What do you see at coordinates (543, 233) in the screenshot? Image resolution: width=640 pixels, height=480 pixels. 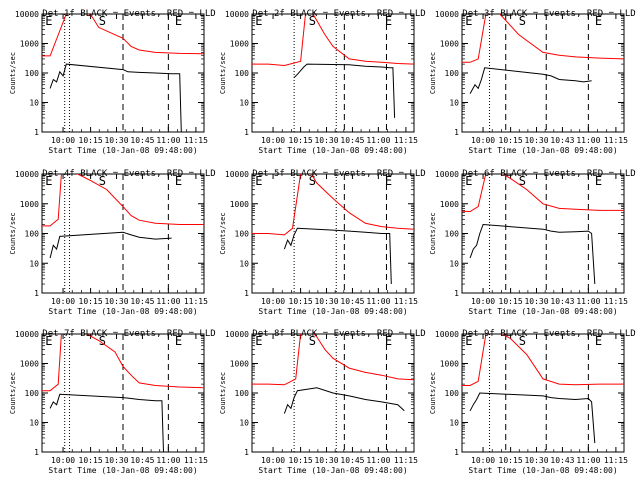 I see `plot-frame` at bounding box center [543, 233].